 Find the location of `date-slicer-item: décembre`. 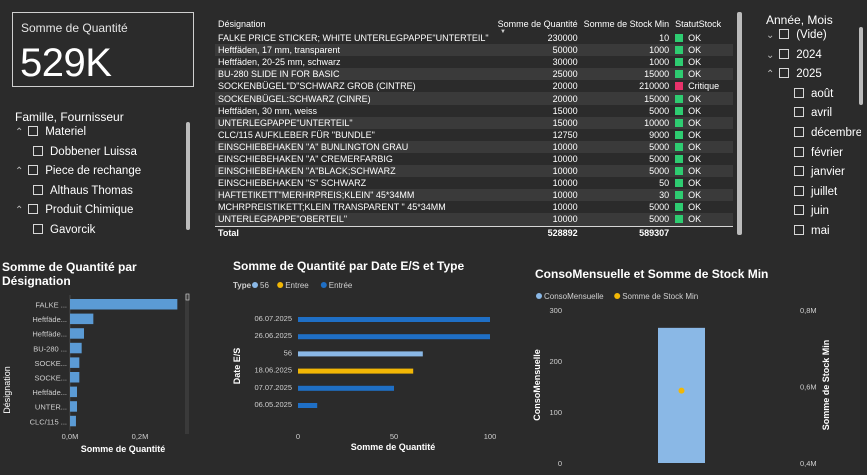

date-slicer-item: décembre is located at coordinates (827, 133).